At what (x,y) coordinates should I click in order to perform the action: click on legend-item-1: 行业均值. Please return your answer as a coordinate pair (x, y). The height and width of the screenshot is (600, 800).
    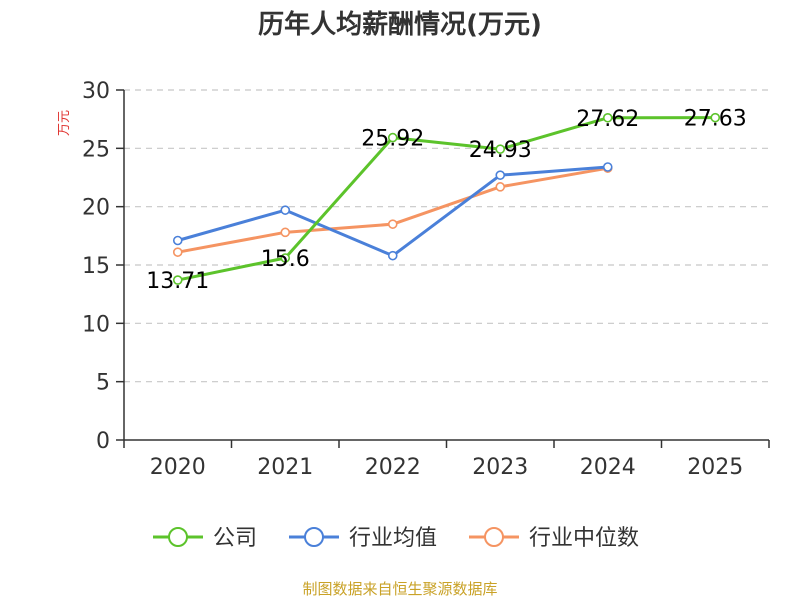
    Looking at the image, I should click on (363, 538).